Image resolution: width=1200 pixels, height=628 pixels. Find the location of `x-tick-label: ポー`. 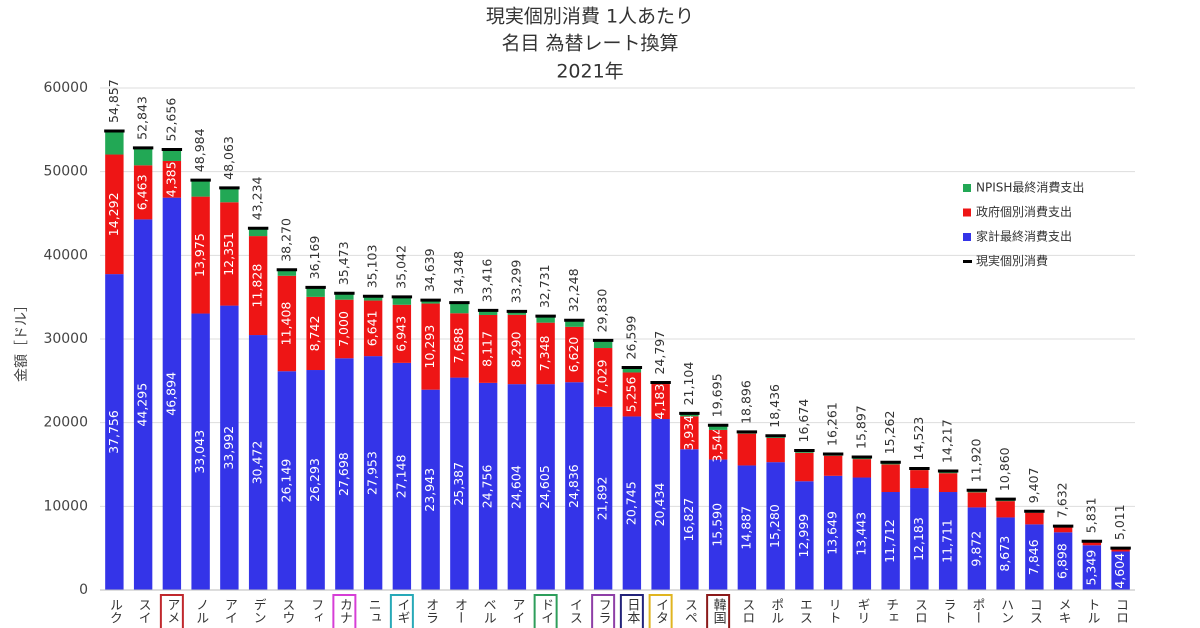

x-tick-label: ポー is located at coordinates (976, 611).